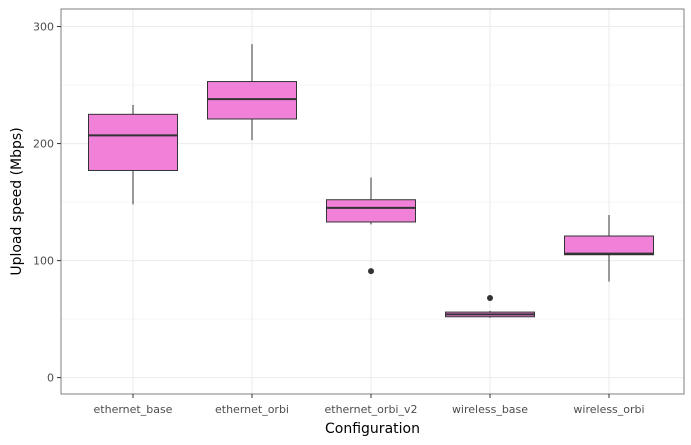 The width and height of the screenshot is (691, 445). Describe the element at coordinates (47, 203) in the screenshot. I see `y-axis: 0 100 200 300` at that location.